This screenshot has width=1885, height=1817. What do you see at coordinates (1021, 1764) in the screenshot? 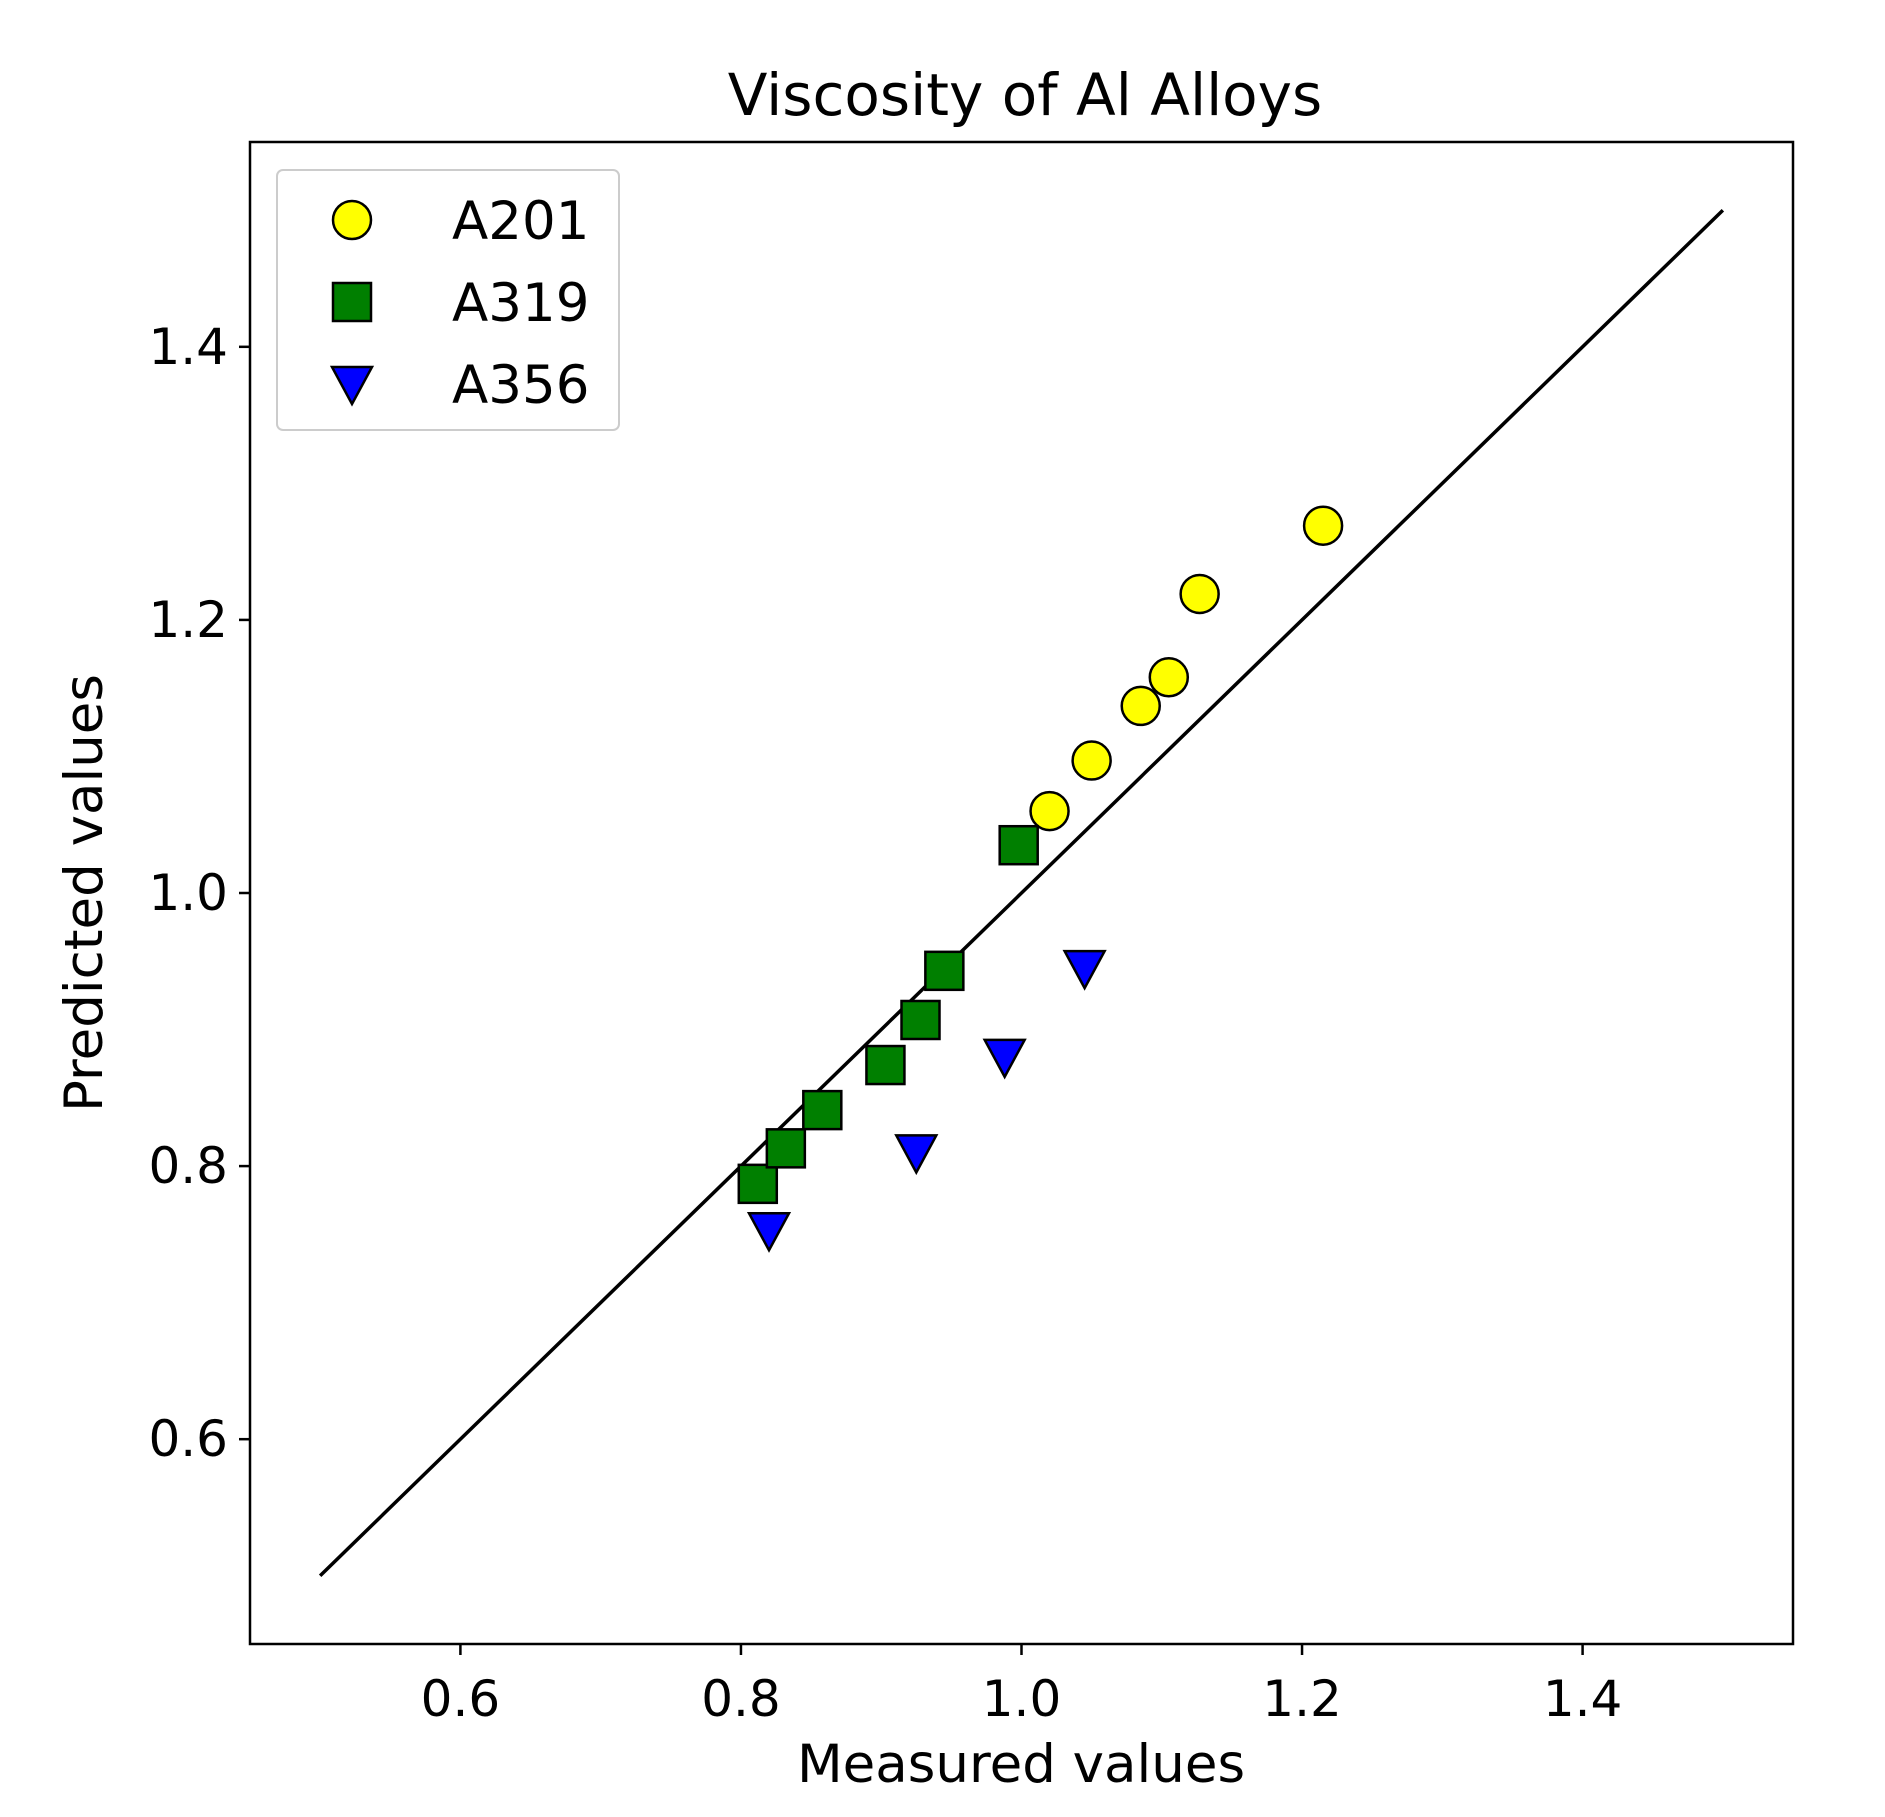
I see `x-axis-label: Measured values` at bounding box center [1021, 1764].